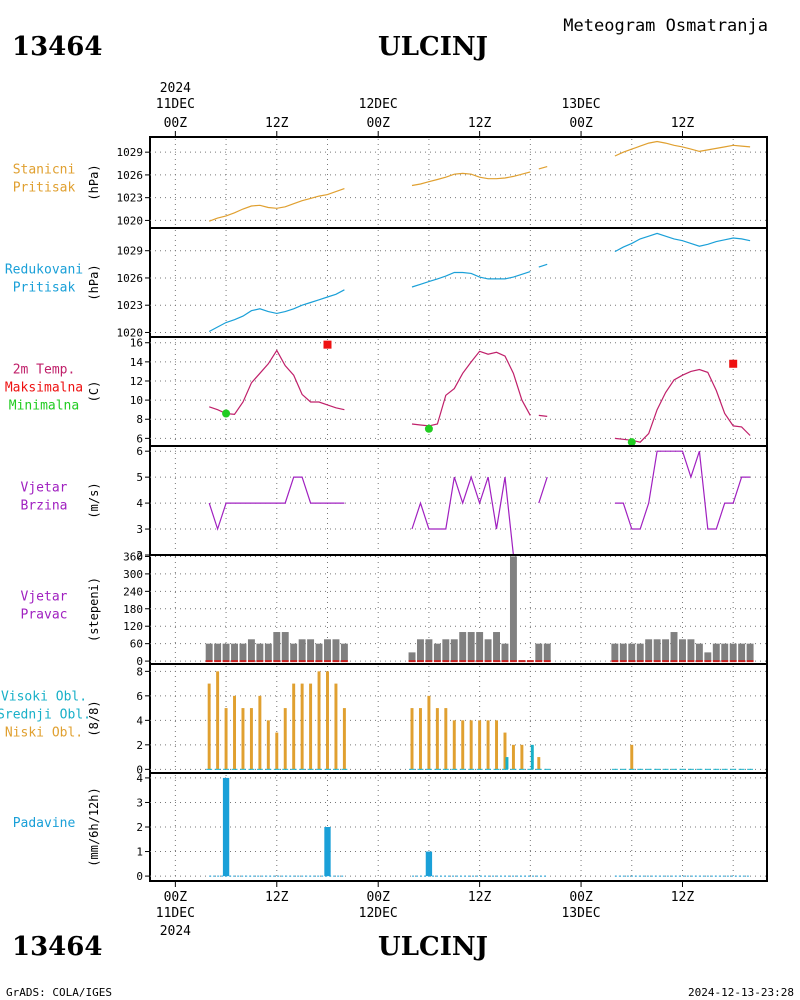  I want to click on panel-reduced-pressure: 1020 1023 1026 1029 (hPa) Redukovani Pritisak, so click(386, 283).